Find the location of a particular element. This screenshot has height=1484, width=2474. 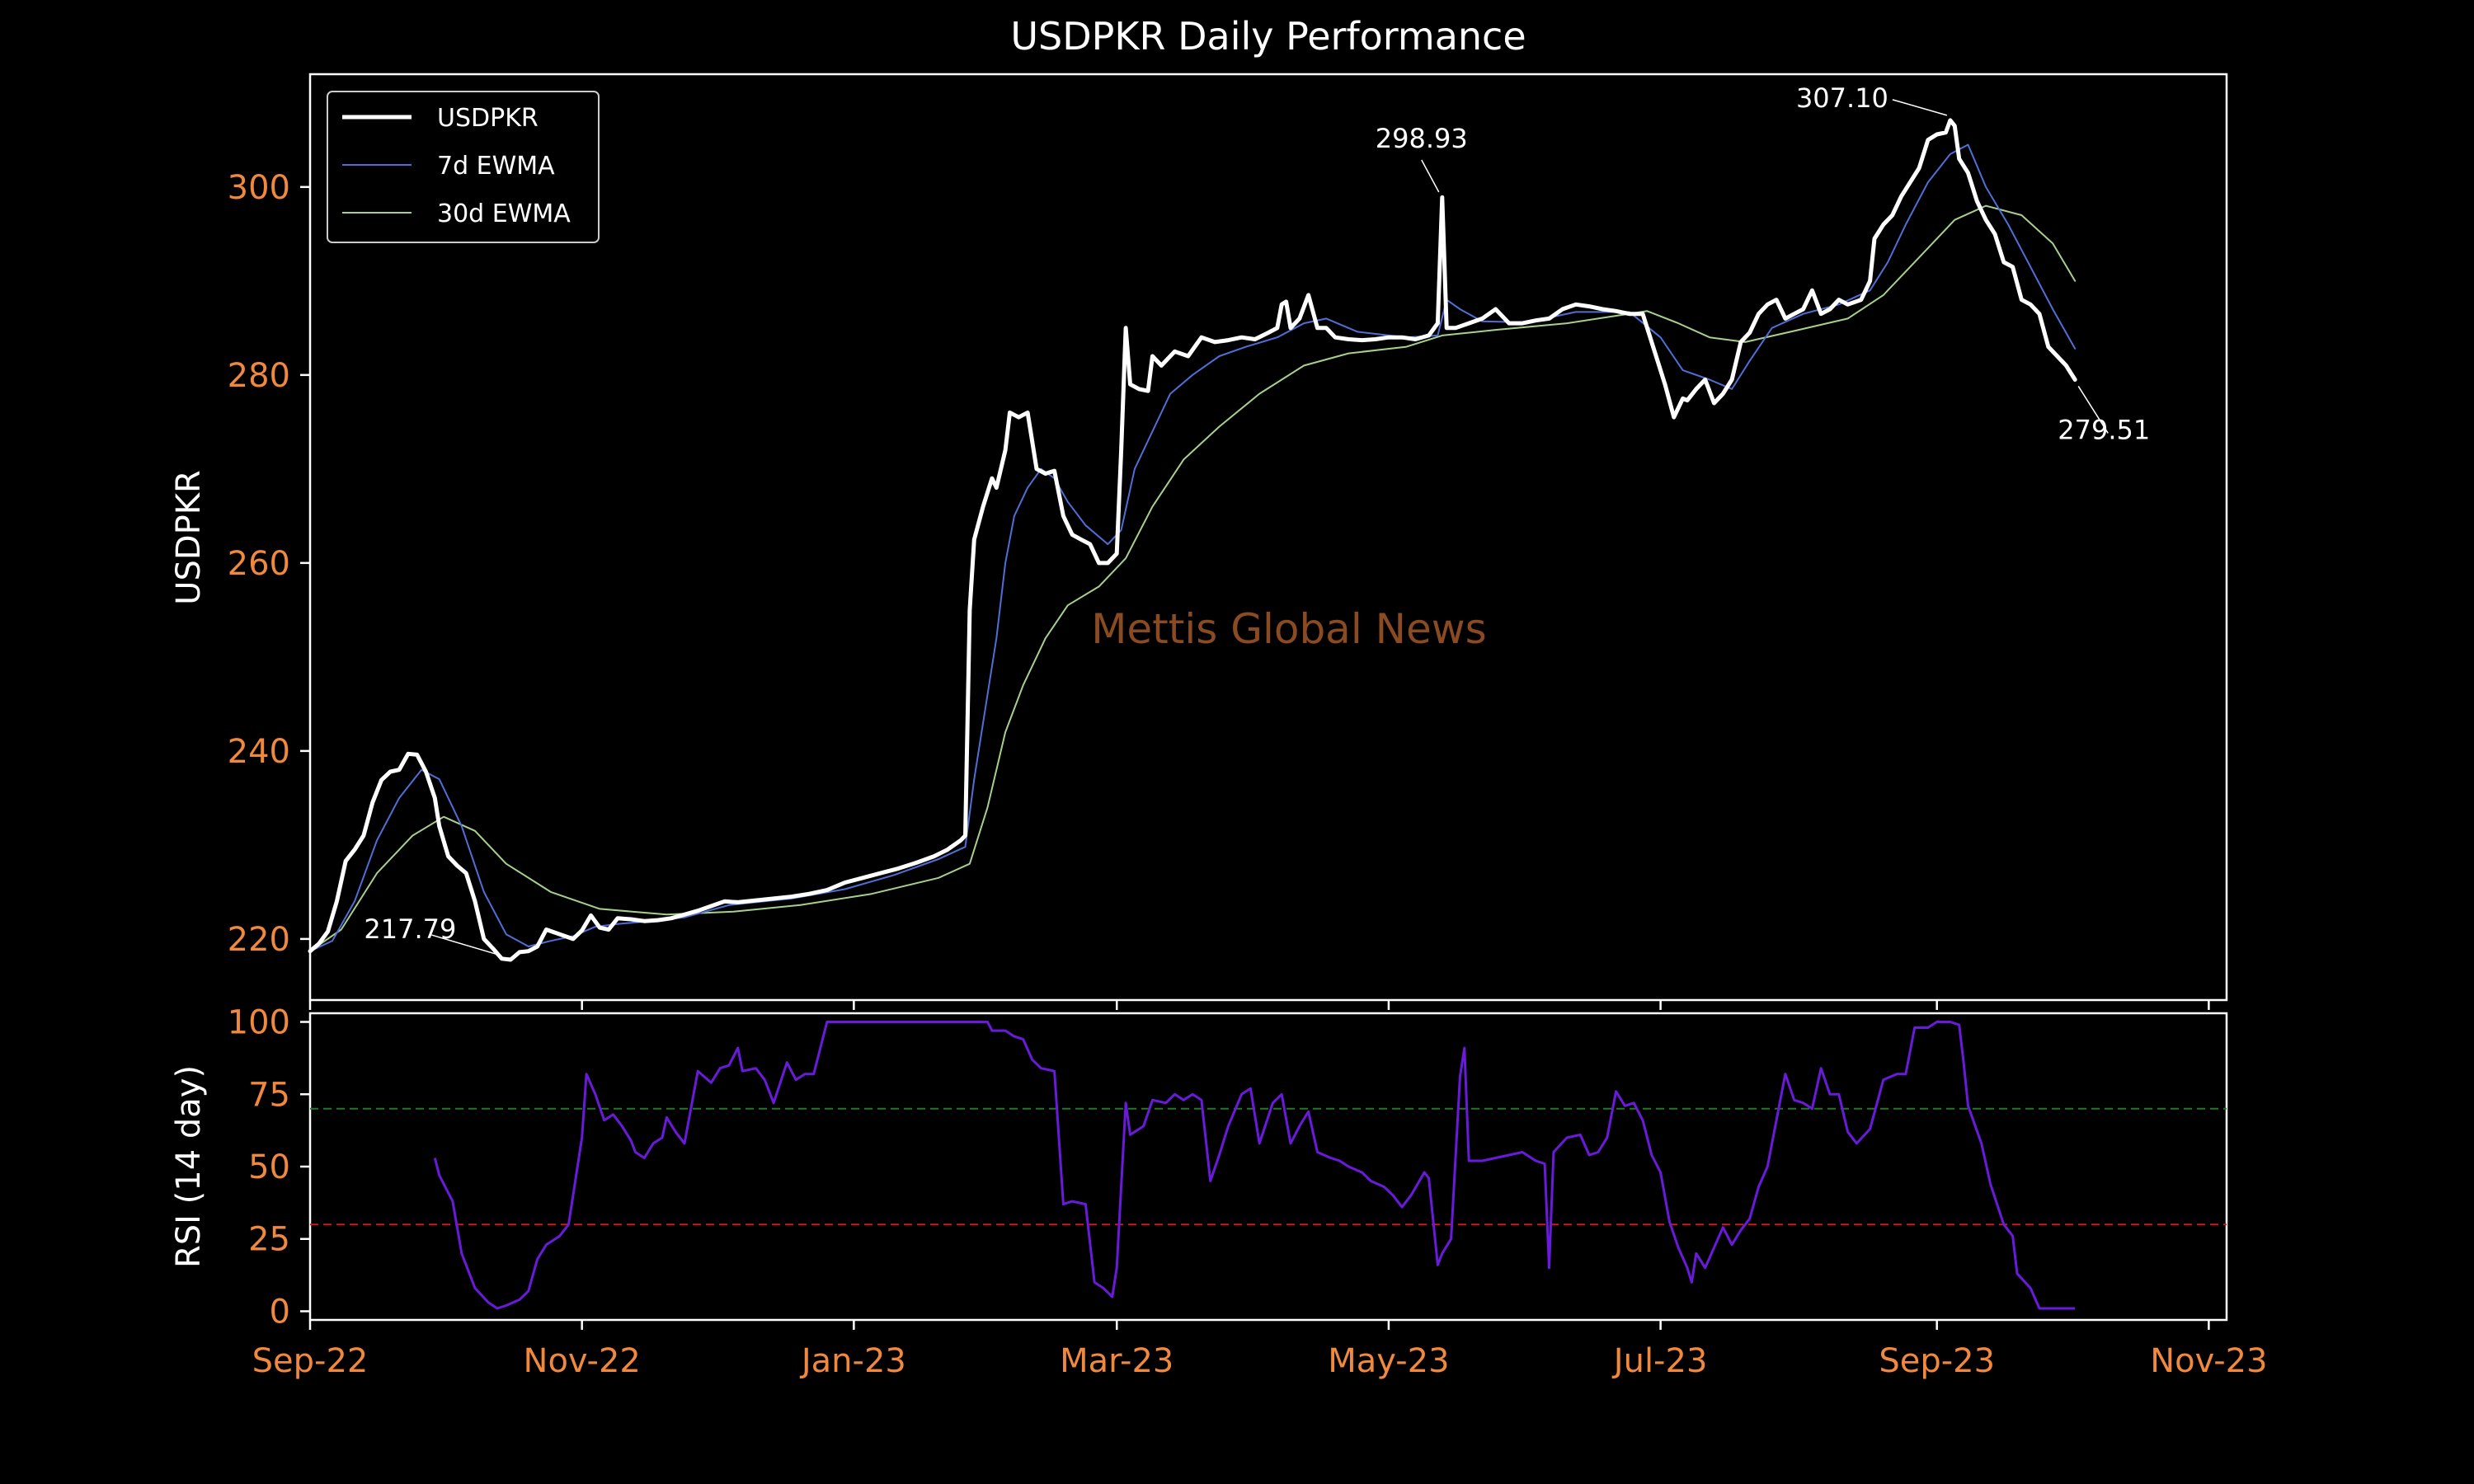

x-tick-label: Sep-22 is located at coordinates (310, 1361).